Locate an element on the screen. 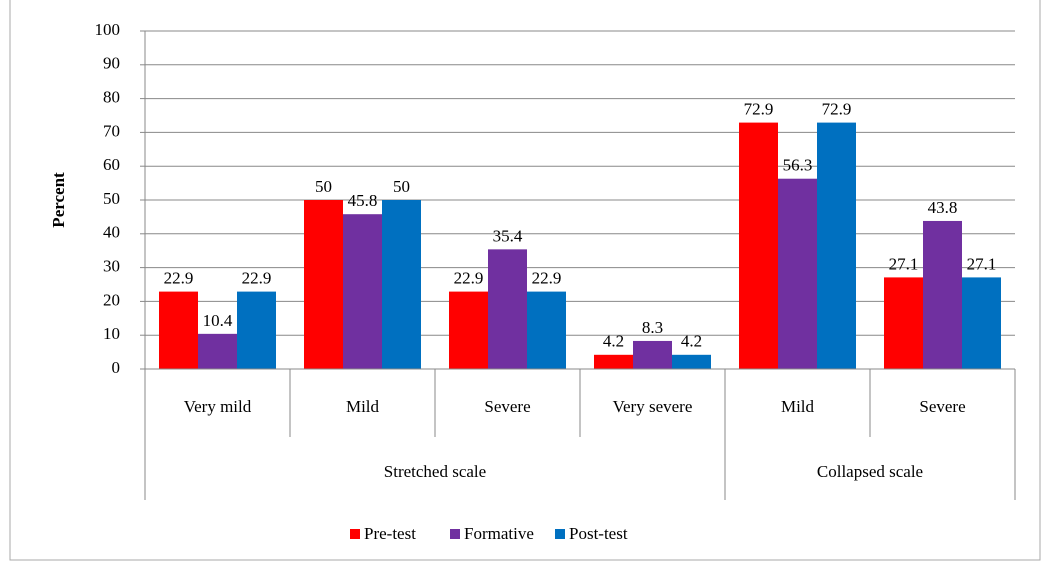 The image size is (1041, 567). data-label: 35.4 is located at coordinates (508, 235).